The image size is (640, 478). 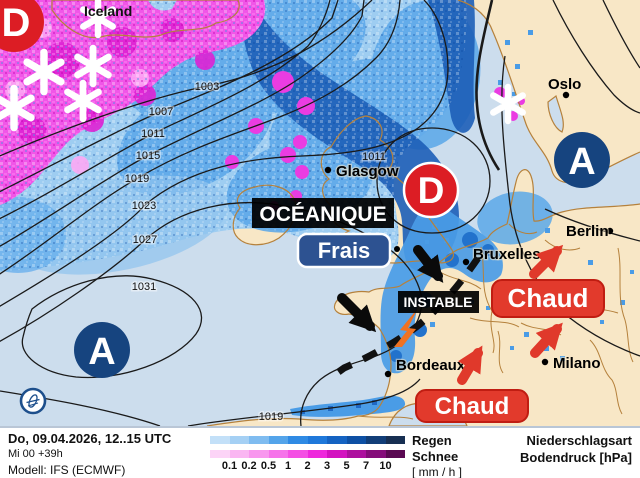 I want to click on city-oslo: Oslo, so click(x=565, y=87).